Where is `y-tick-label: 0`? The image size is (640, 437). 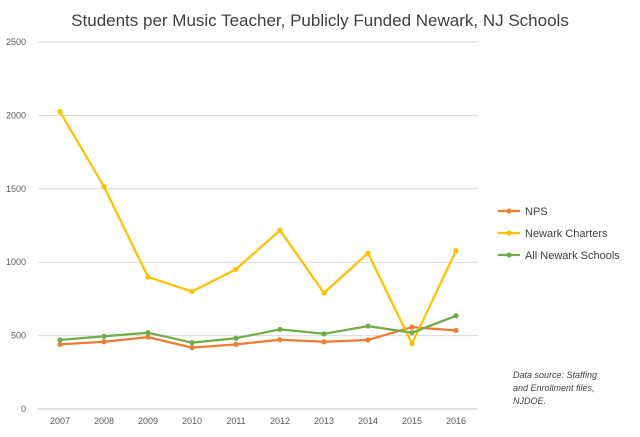
y-tick-label: 0 is located at coordinates (23, 409).